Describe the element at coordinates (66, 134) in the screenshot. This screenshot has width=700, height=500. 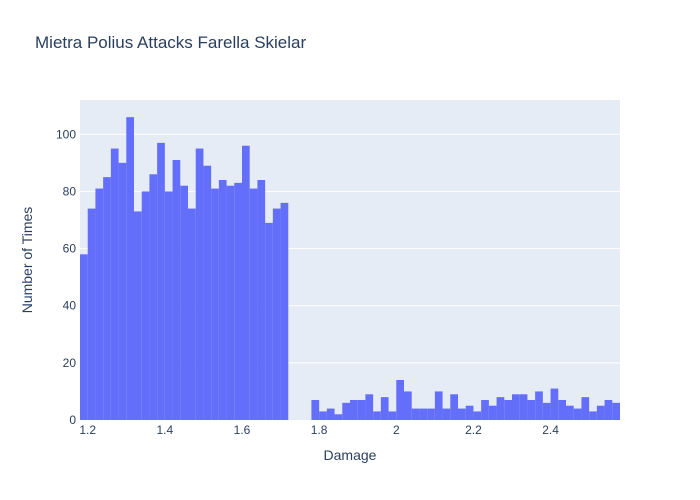
I see `y-tick-label: 100` at that location.